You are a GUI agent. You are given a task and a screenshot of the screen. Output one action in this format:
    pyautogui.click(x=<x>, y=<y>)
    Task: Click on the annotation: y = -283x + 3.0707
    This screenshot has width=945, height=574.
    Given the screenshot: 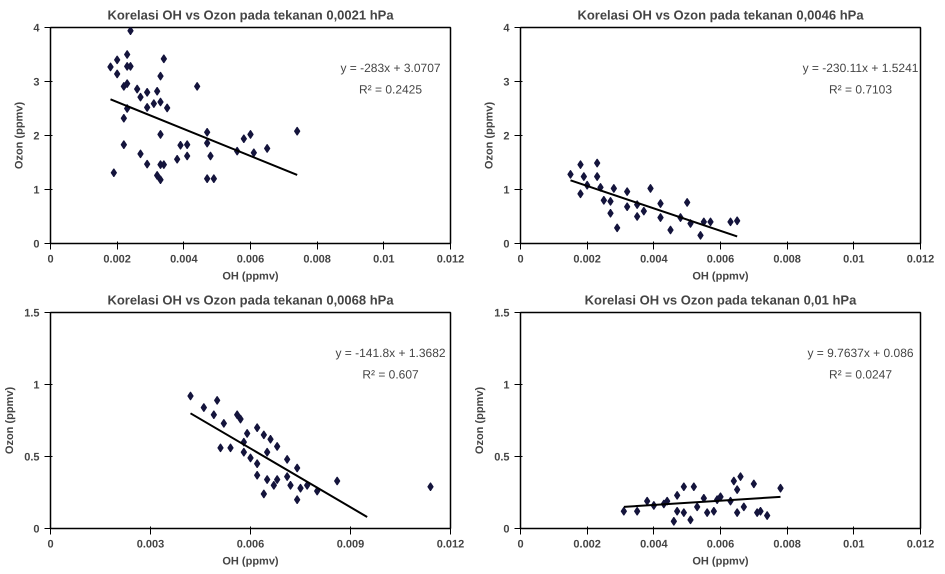 What is the action you would take?
    pyautogui.click(x=390, y=68)
    